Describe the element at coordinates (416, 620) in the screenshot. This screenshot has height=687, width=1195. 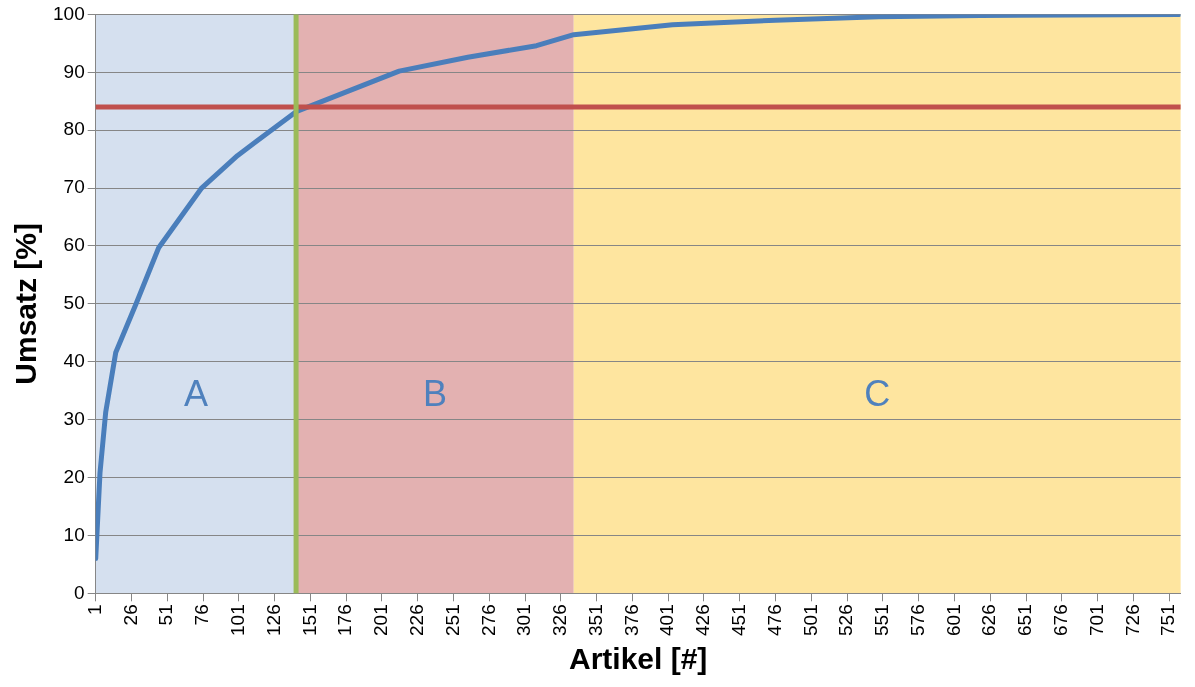
I see `x-tick-label: 226` at that location.